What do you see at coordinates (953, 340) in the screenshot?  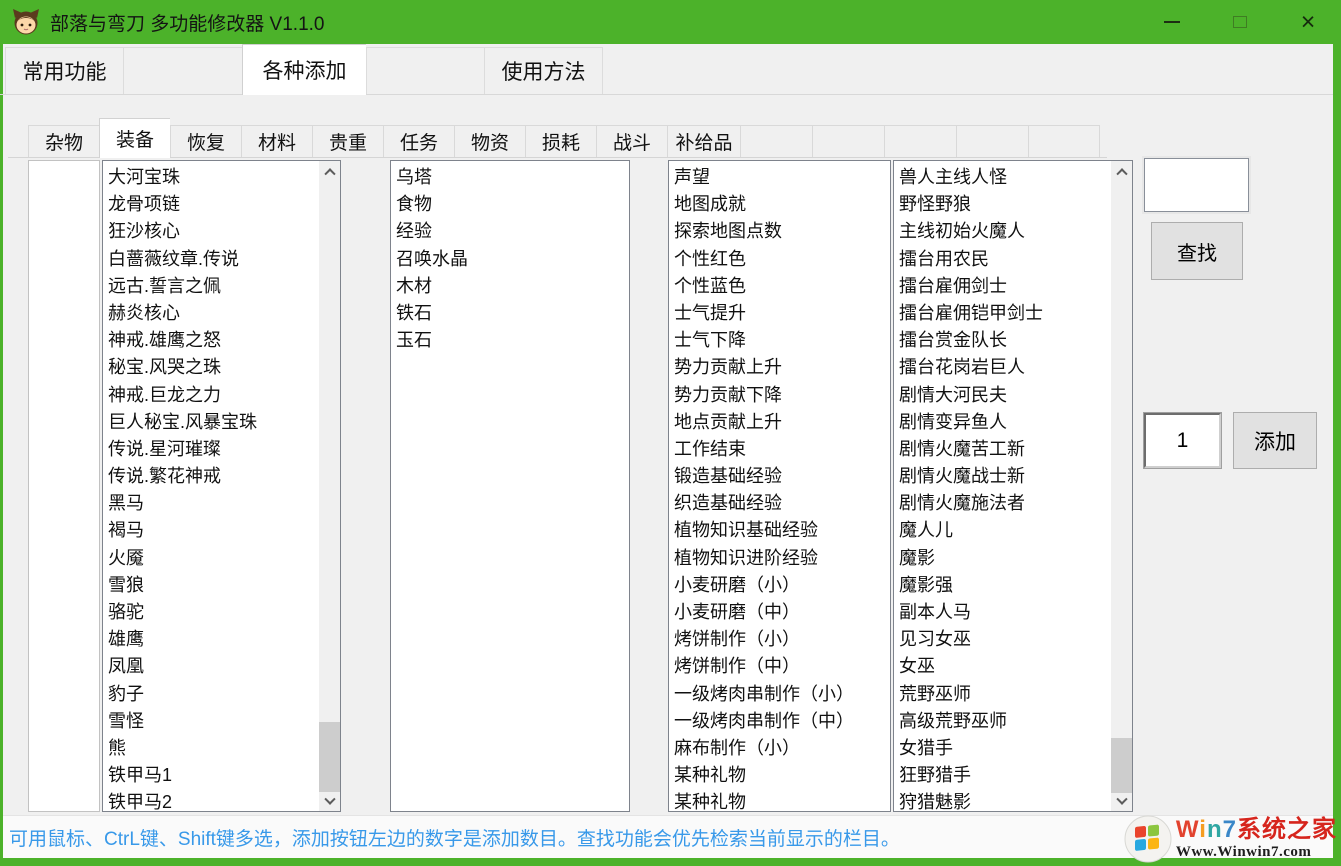 I see `list-item: 擂台赏金队长` at bounding box center [953, 340].